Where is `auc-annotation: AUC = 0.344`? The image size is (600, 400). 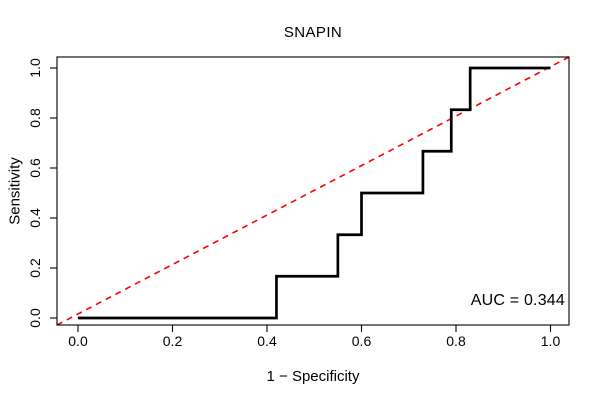
auc-annotation: AUC = 0.344 is located at coordinates (517, 300).